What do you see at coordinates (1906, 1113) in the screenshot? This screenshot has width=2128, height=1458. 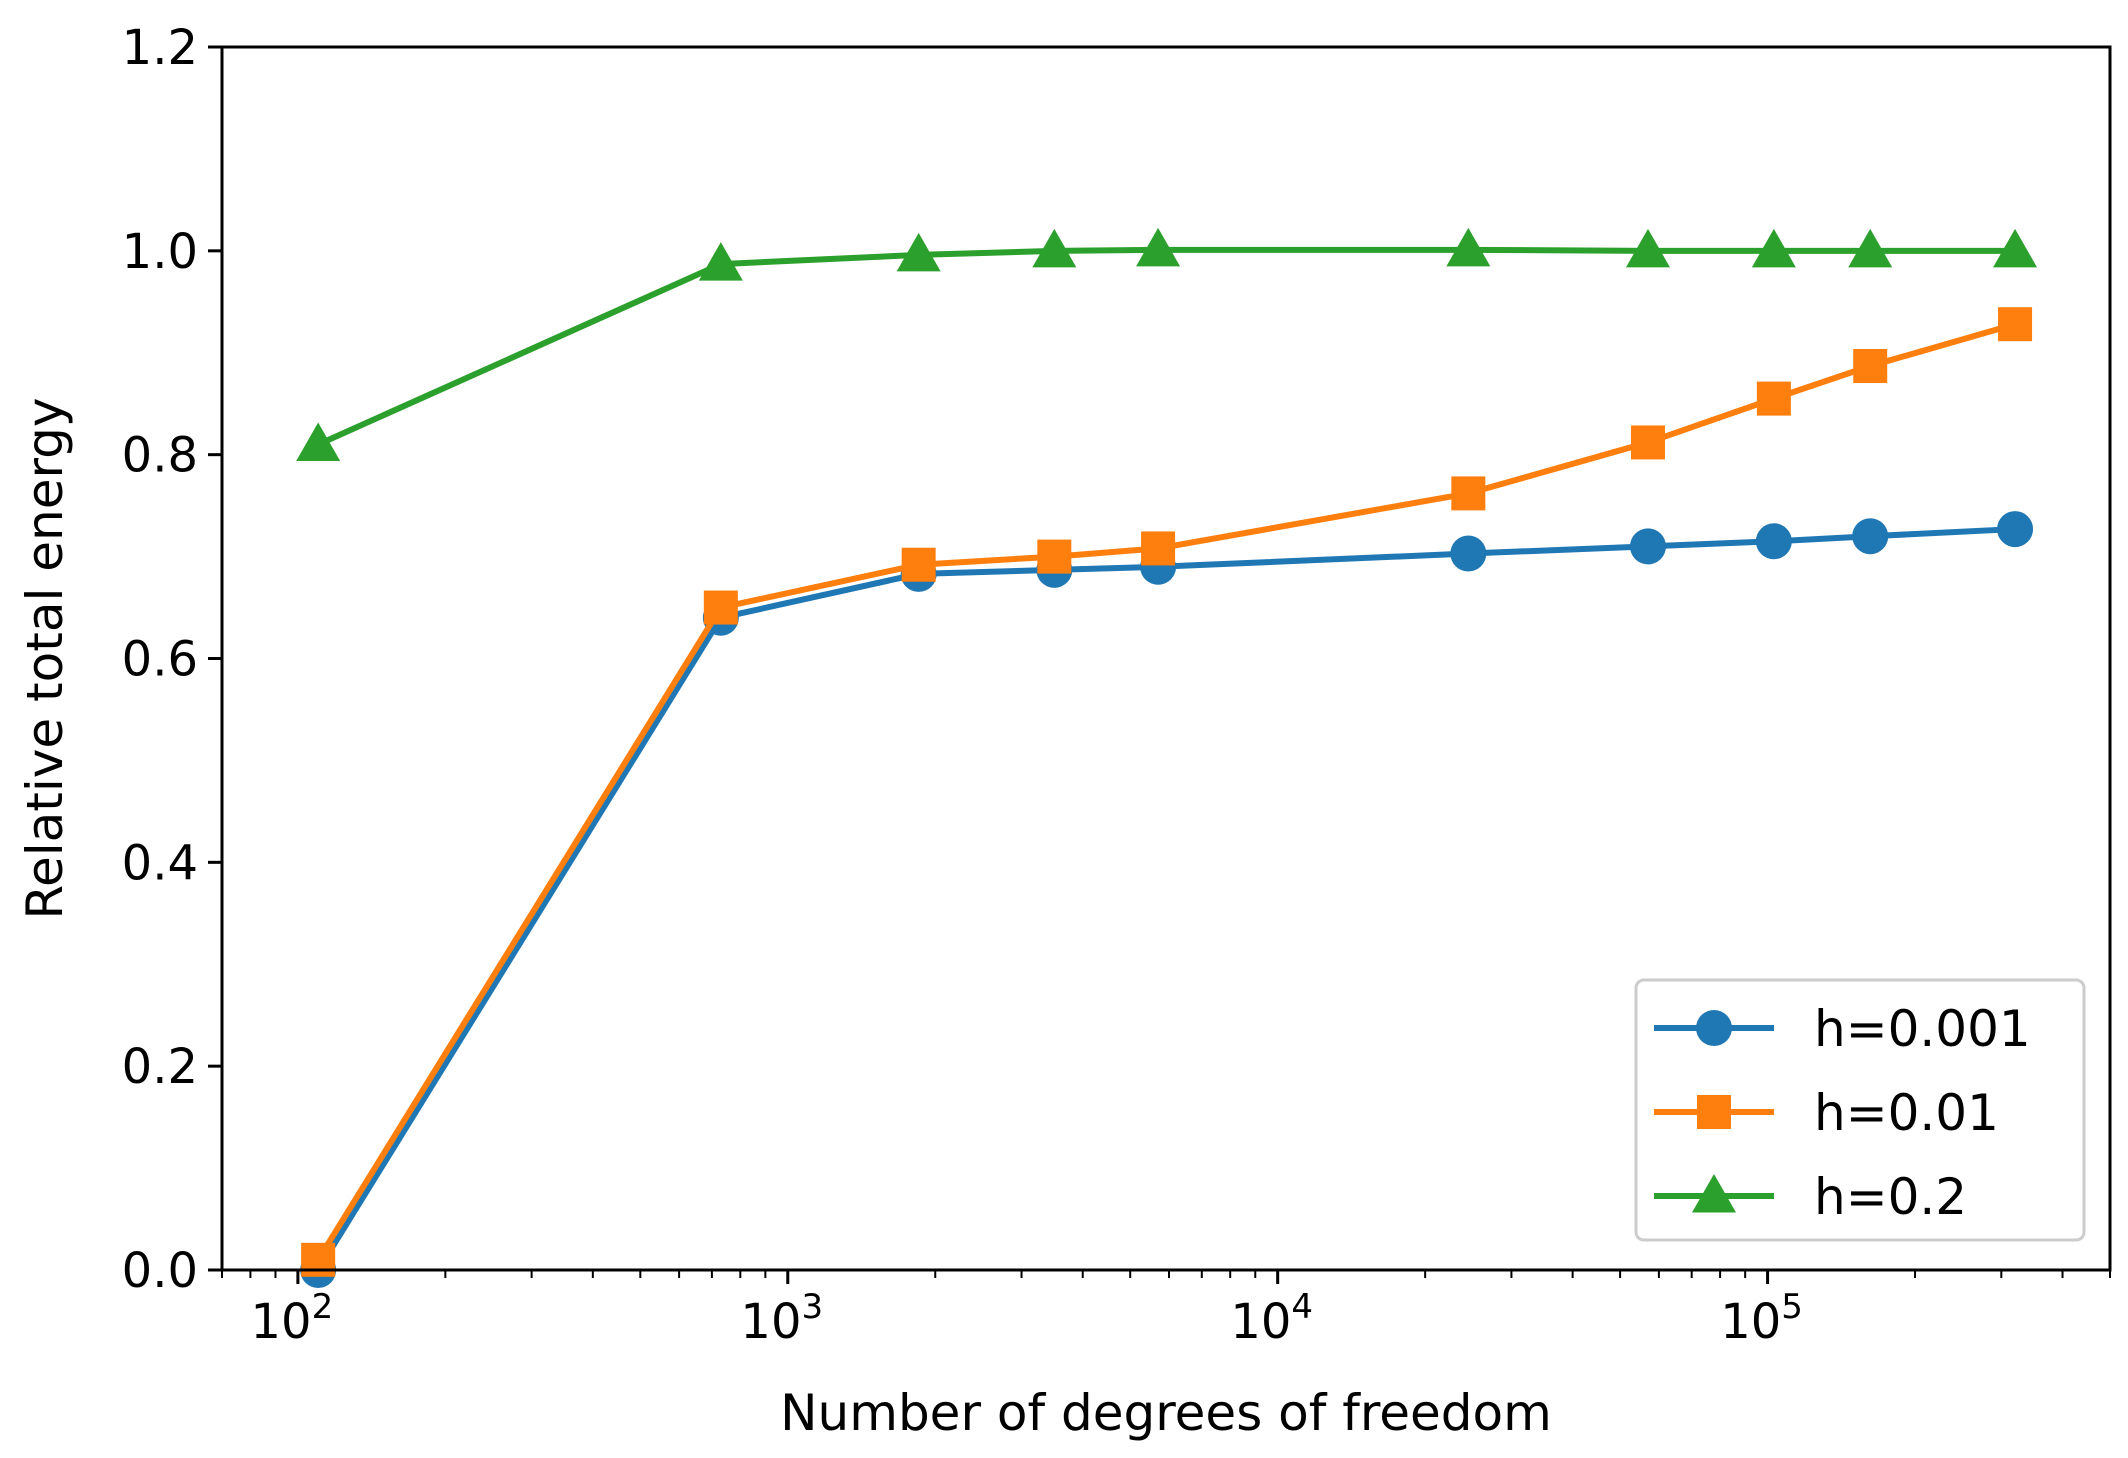 I see `legend-label: h=0.01` at bounding box center [1906, 1113].